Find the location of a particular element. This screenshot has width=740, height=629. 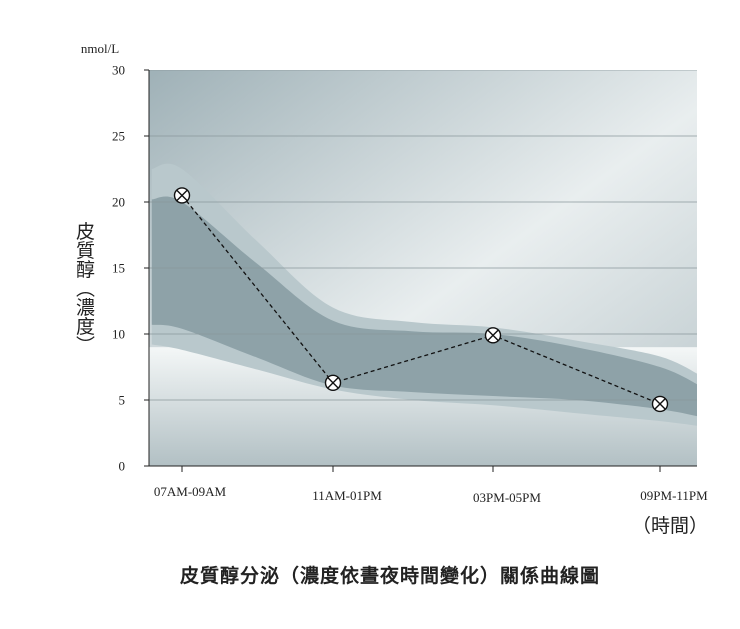

x-tick-label-4: 09PM-11PM is located at coordinates (674, 495).